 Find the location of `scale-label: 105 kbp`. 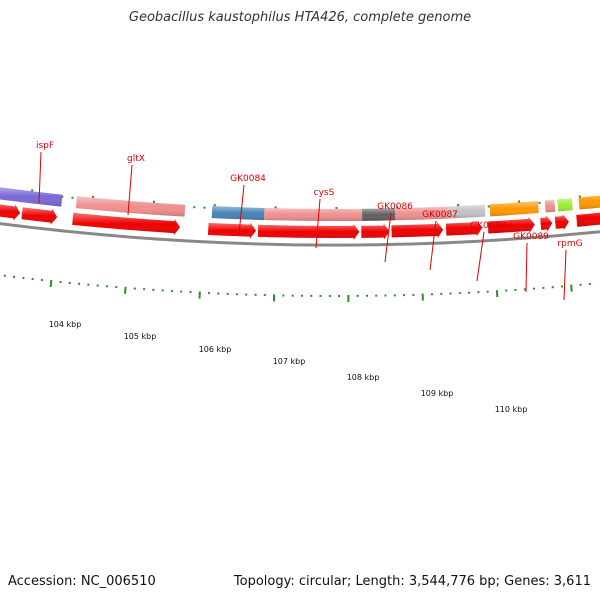

scale-label: 105 kbp is located at coordinates (140, 336).